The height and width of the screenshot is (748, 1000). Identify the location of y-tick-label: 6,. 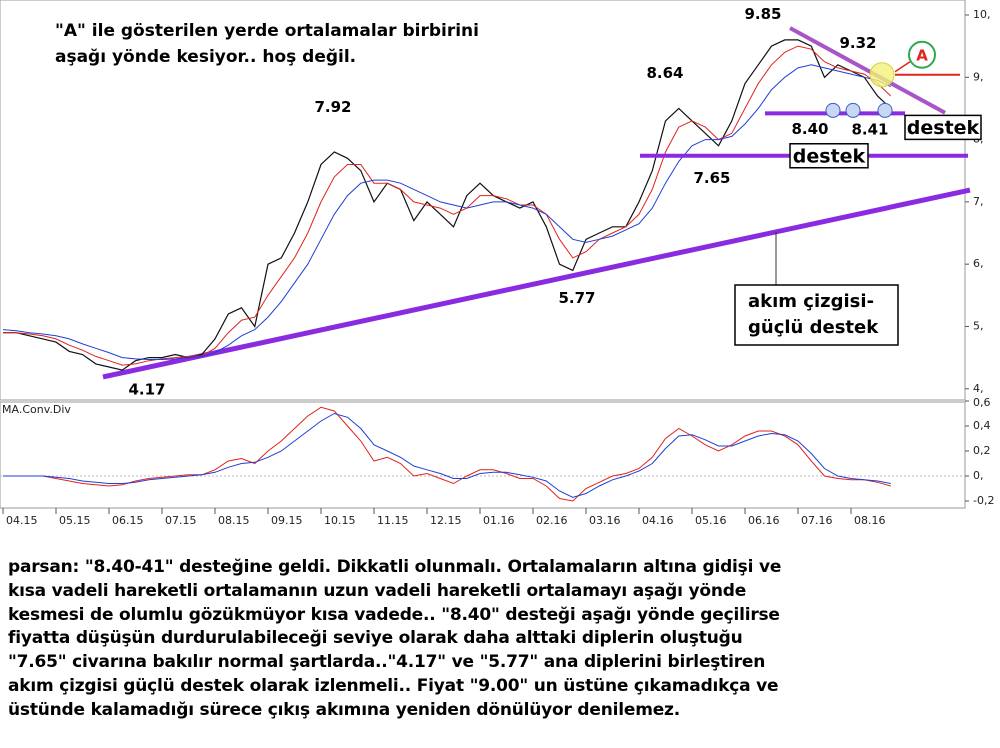
(978, 263).